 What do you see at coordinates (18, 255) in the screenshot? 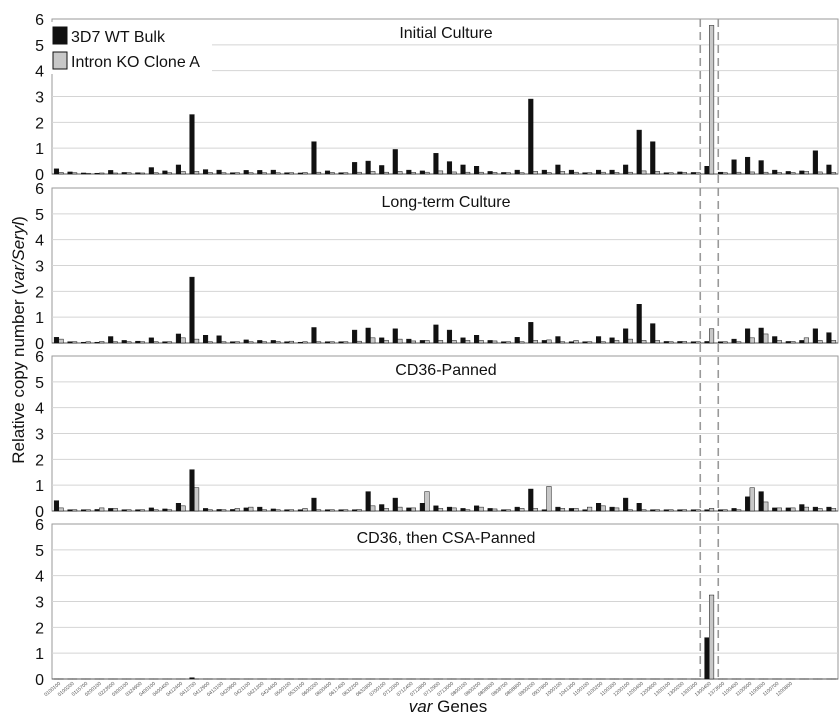
I see `y-axis-label-italic: var/Seryl` at bounding box center [18, 255].